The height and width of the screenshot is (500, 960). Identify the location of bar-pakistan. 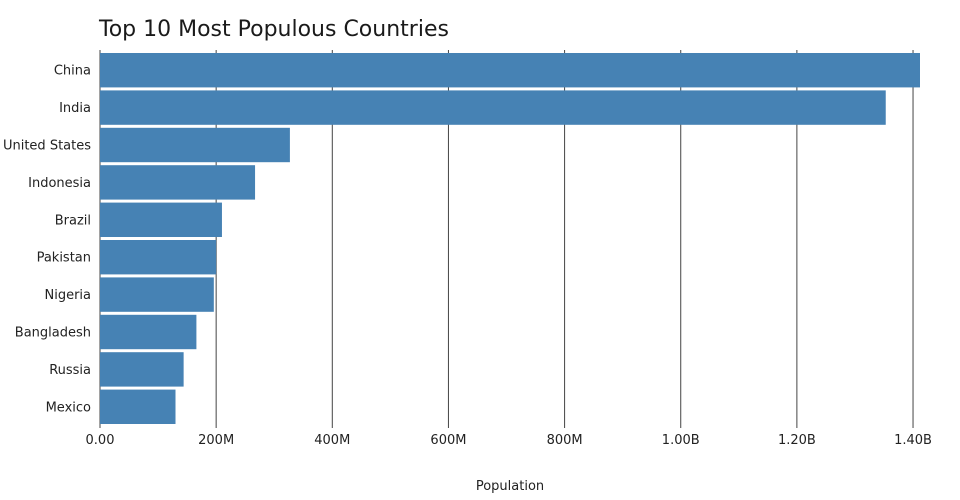
(158, 257).